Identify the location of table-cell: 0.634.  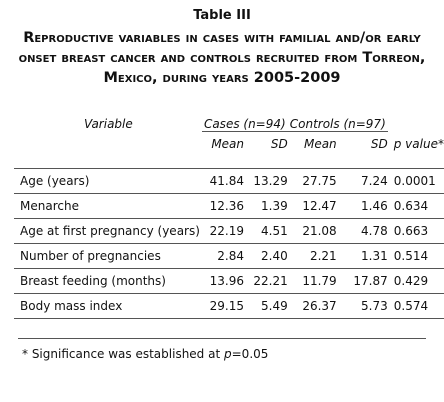
(415, 206).